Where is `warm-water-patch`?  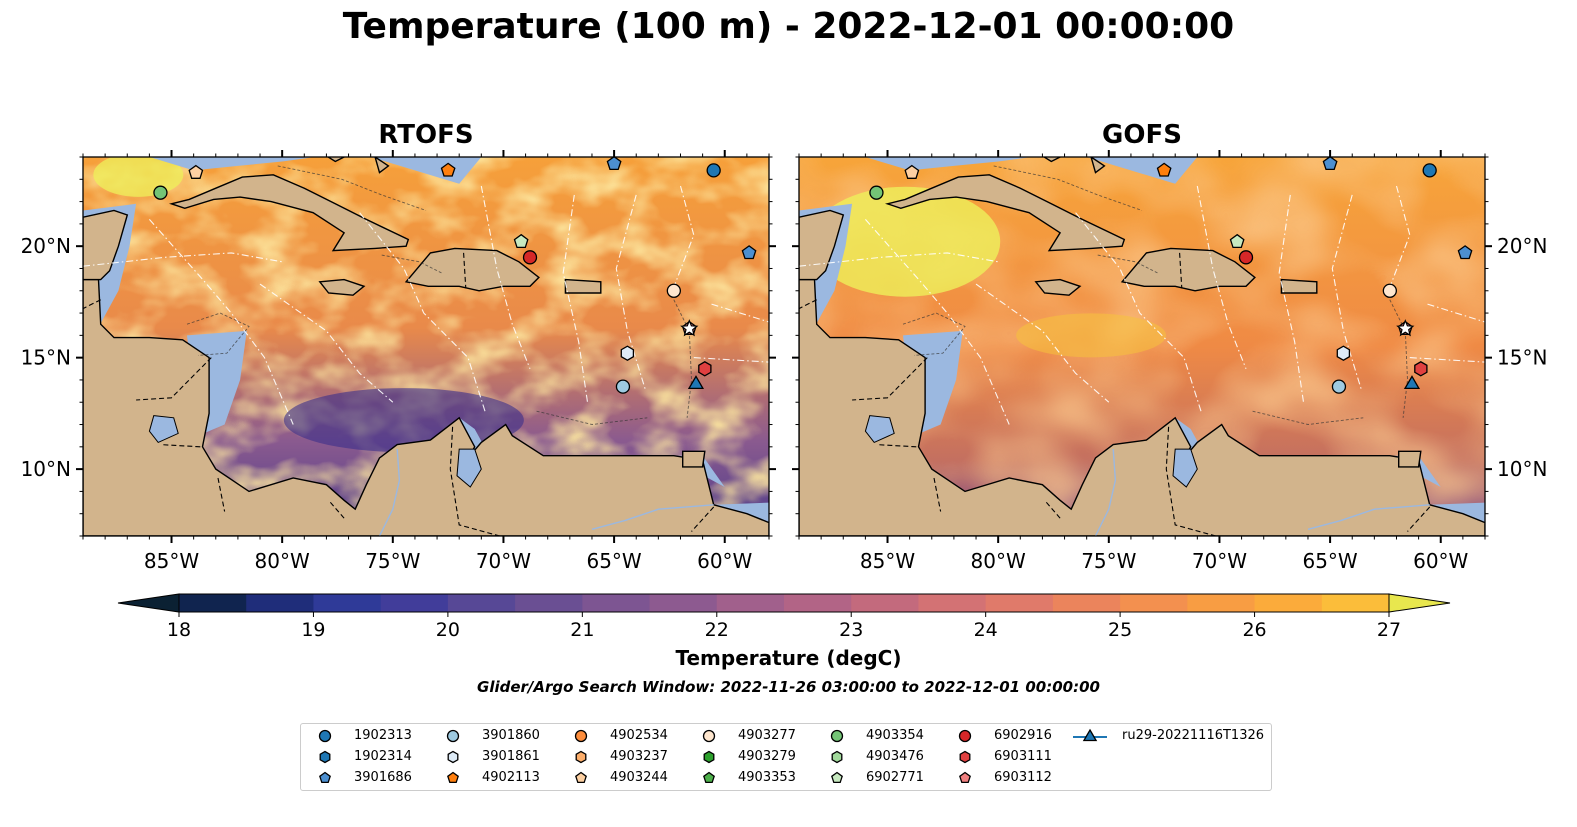
warm-water-patch is located at coordinates (905, 241).